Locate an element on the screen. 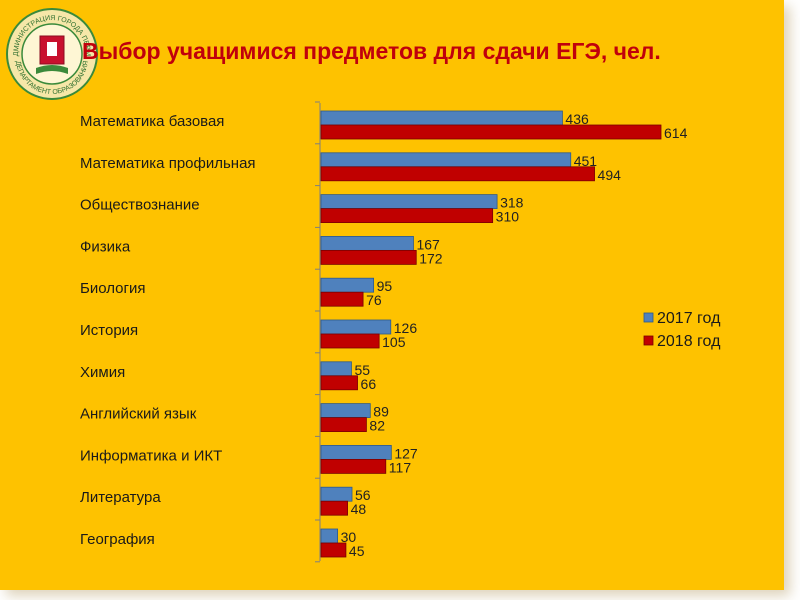 This screenshot has width=800, height=600. legend-swatch-2018 is located at coordinates (648, 340).